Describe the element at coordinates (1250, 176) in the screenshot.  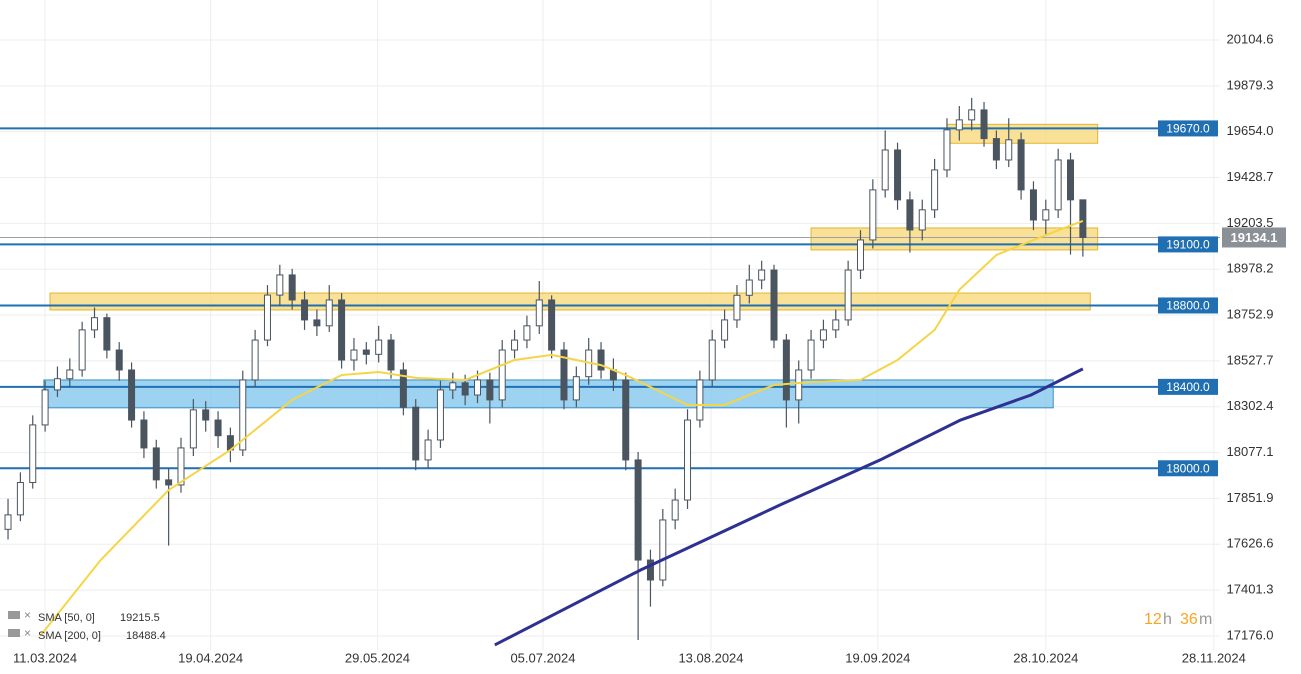
I see `y-tick-label: 19428.7` at that location.